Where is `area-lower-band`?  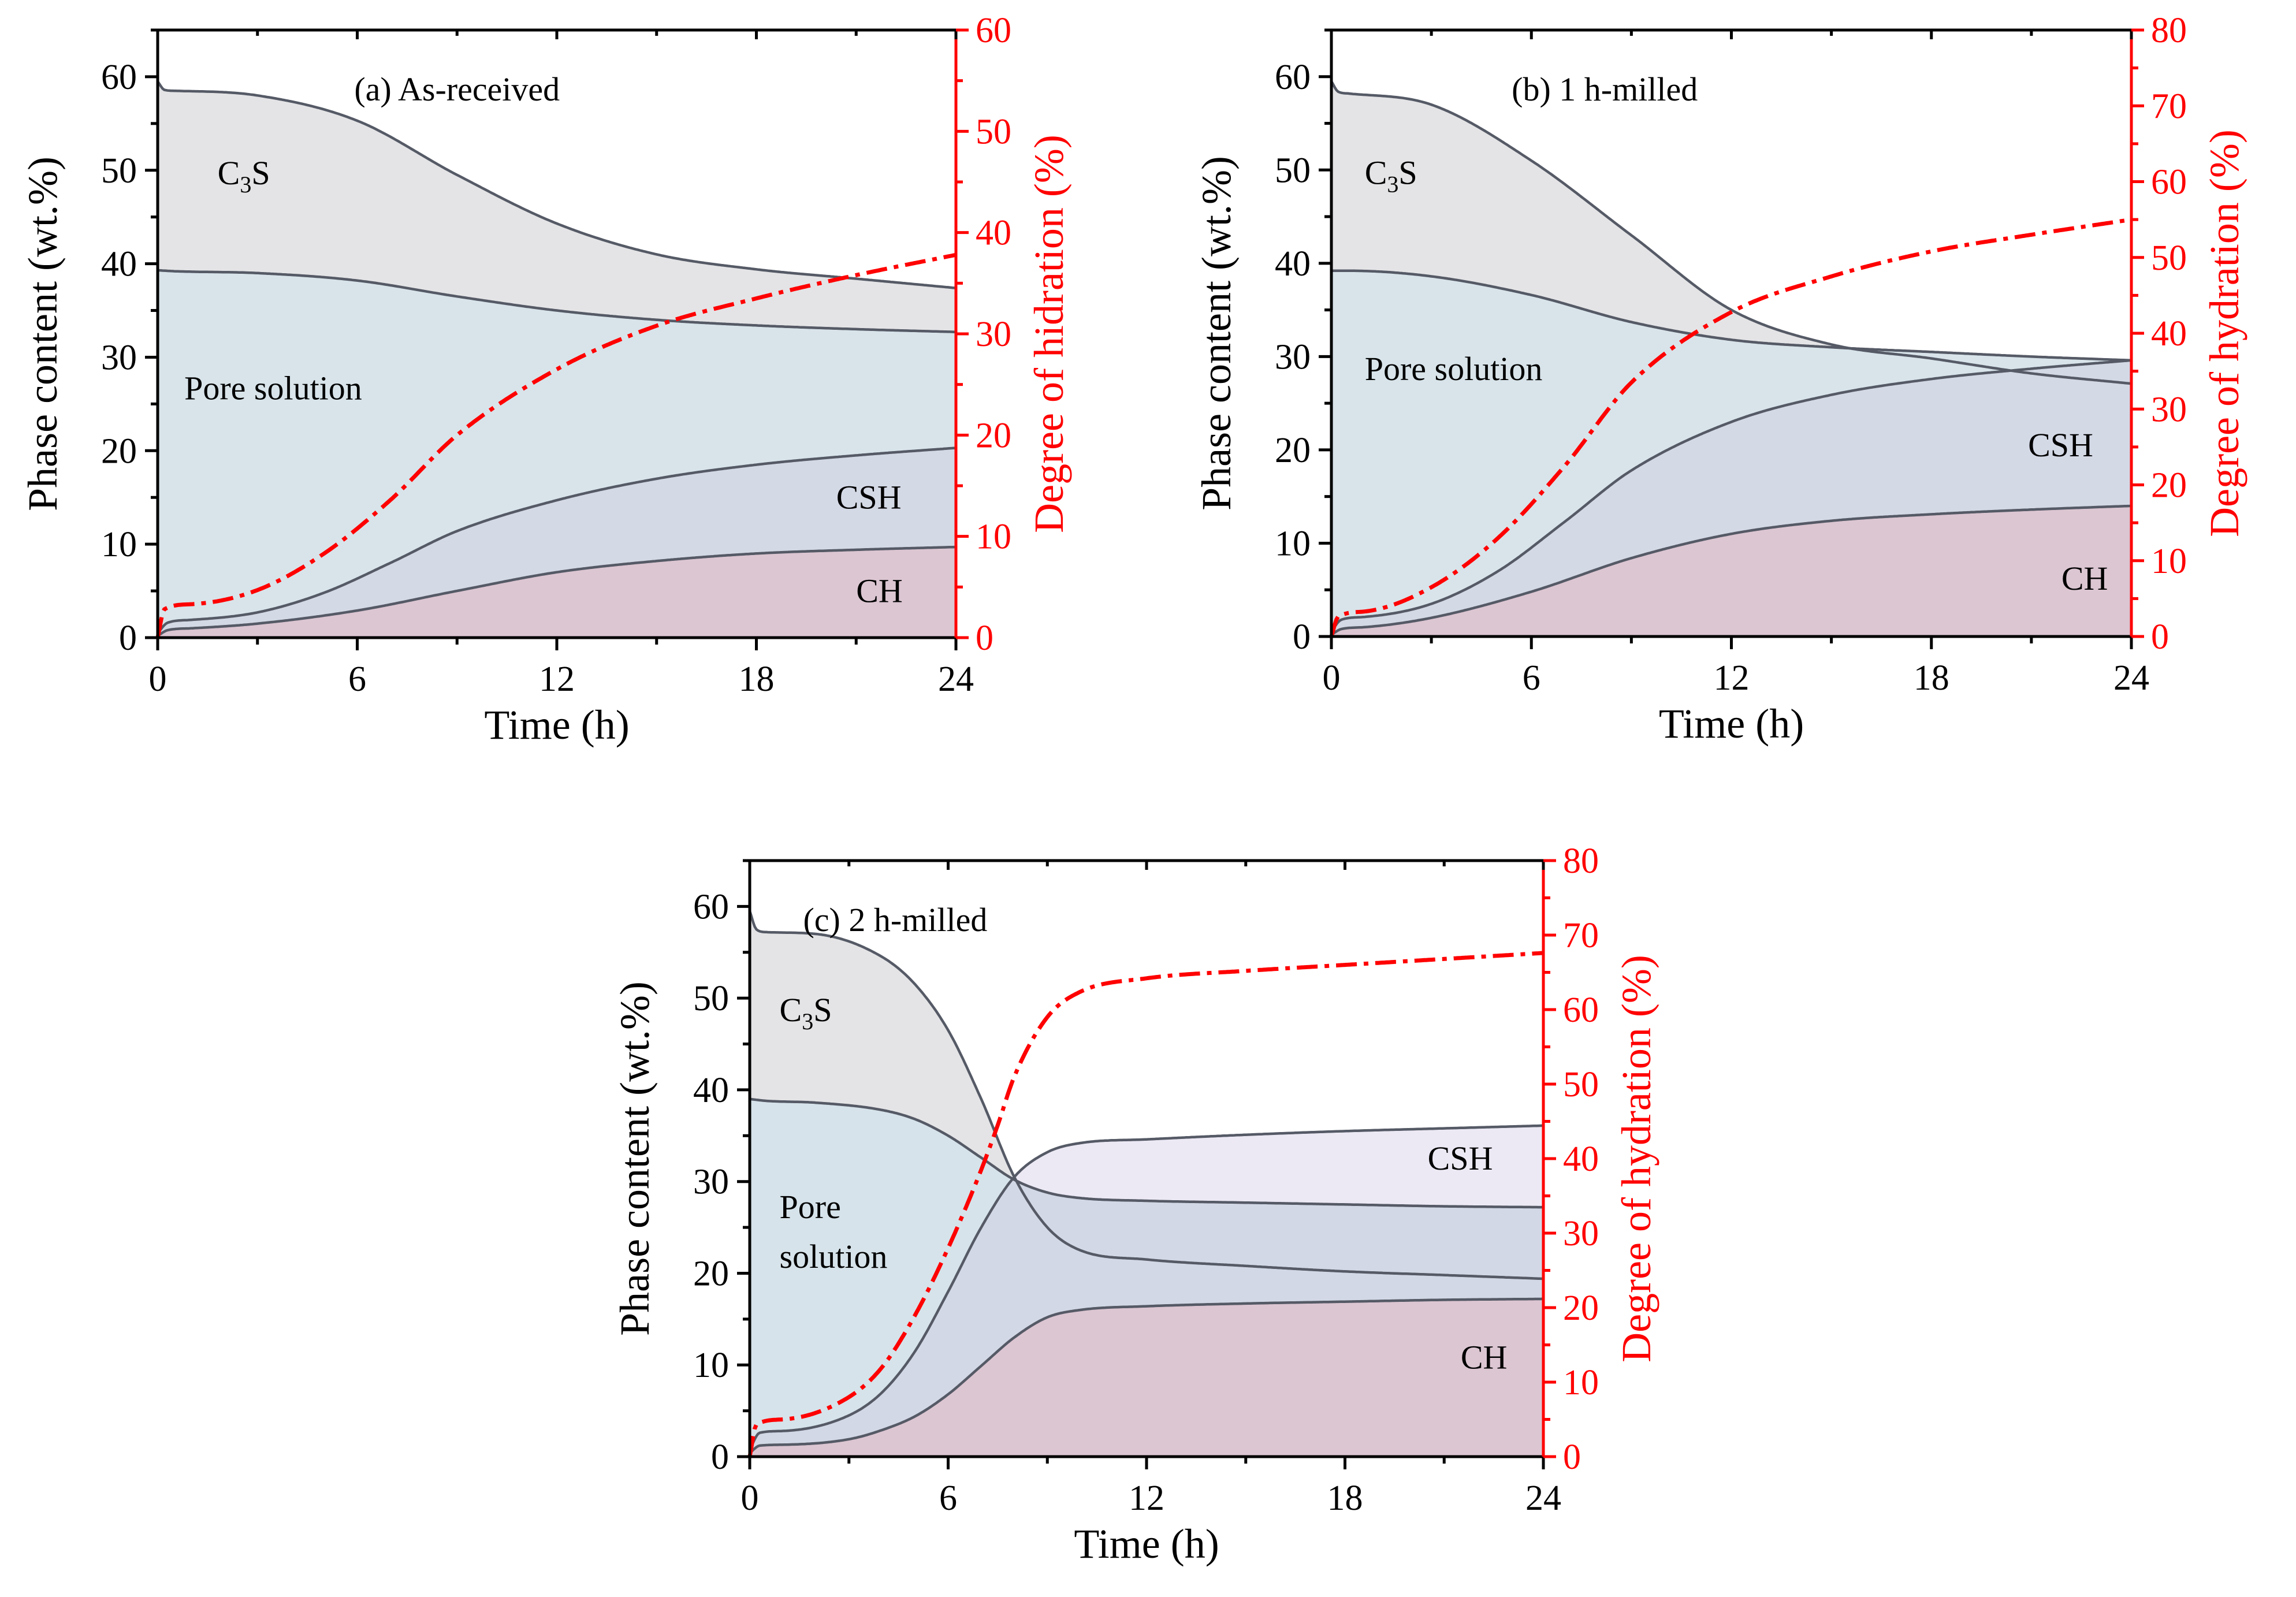 area-lower-band is located at coordinates (1146, 1316).